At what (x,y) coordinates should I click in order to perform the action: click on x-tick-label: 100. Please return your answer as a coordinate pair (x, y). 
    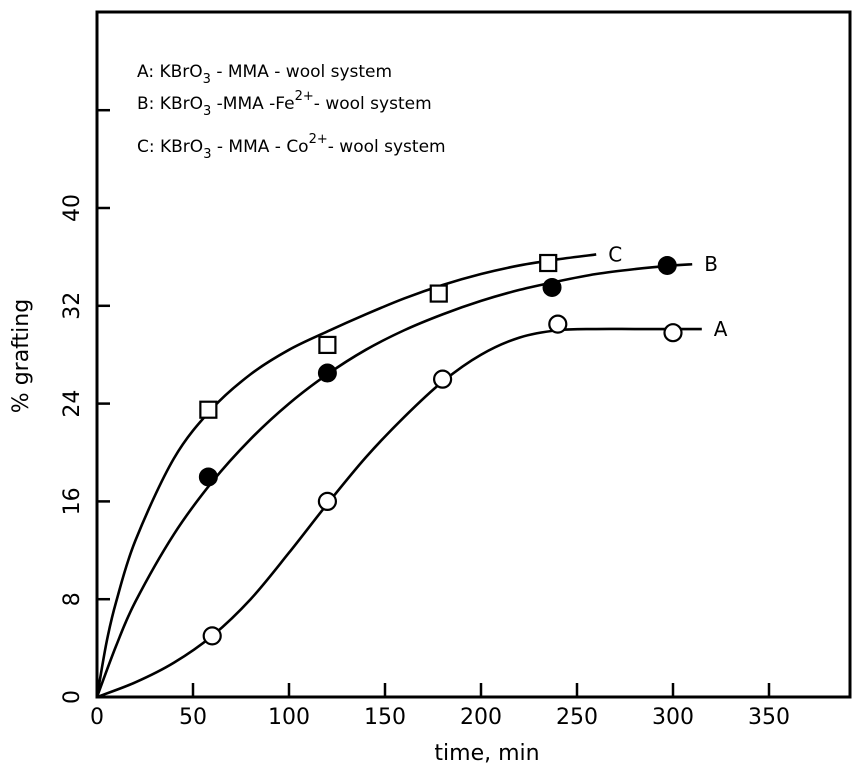
    Looking at the image, I should click on (289, 717).